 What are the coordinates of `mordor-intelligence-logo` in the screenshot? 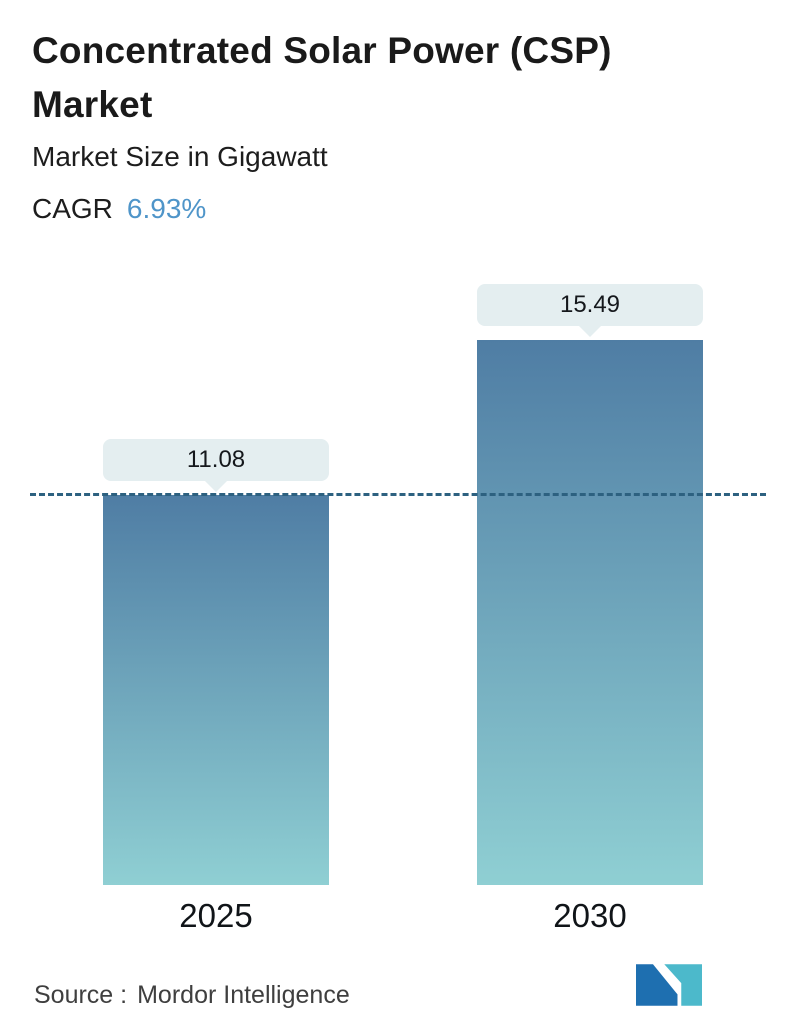 It's located at (669, 985).